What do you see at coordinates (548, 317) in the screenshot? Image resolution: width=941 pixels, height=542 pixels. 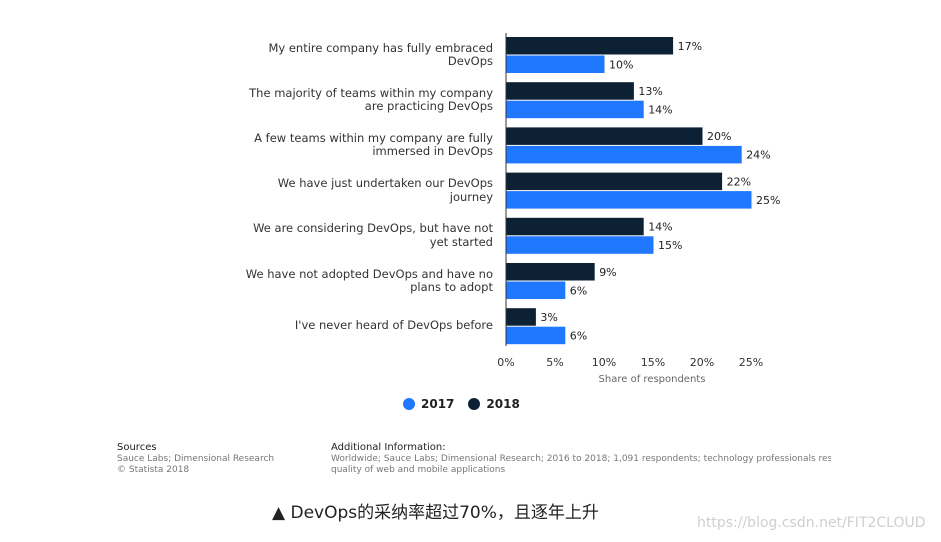 I see `data-label-2018: 3%` at bounding box center [548, 317].